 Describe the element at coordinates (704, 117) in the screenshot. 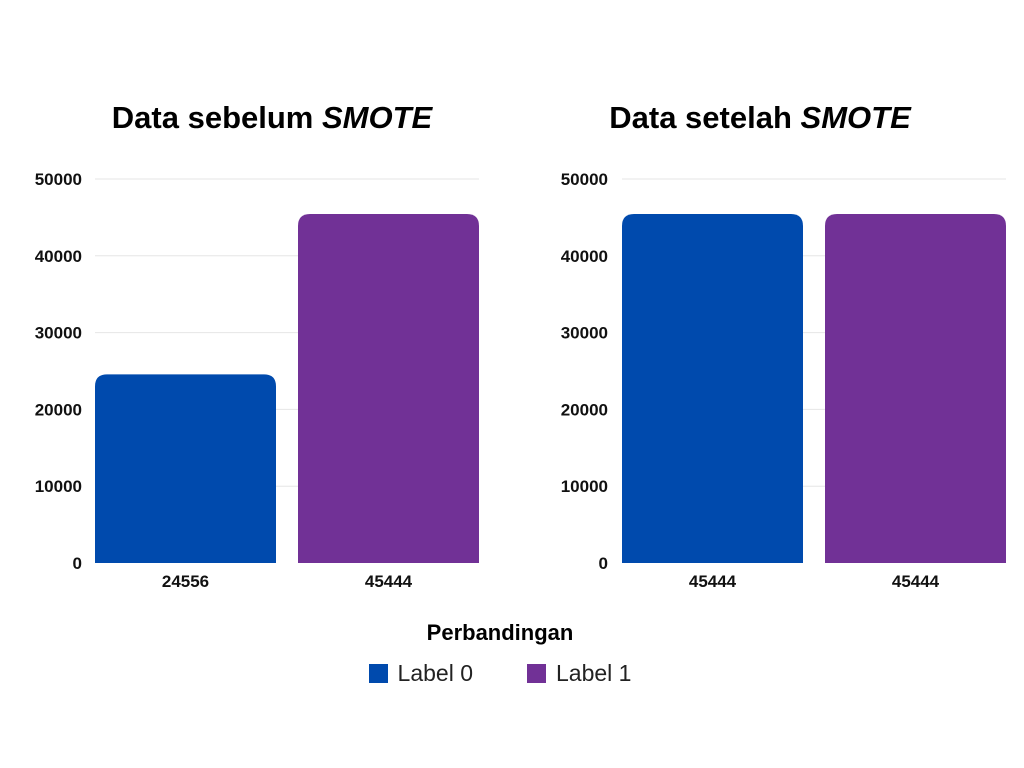

I see `chart-title-text: Data setelah` at that location.